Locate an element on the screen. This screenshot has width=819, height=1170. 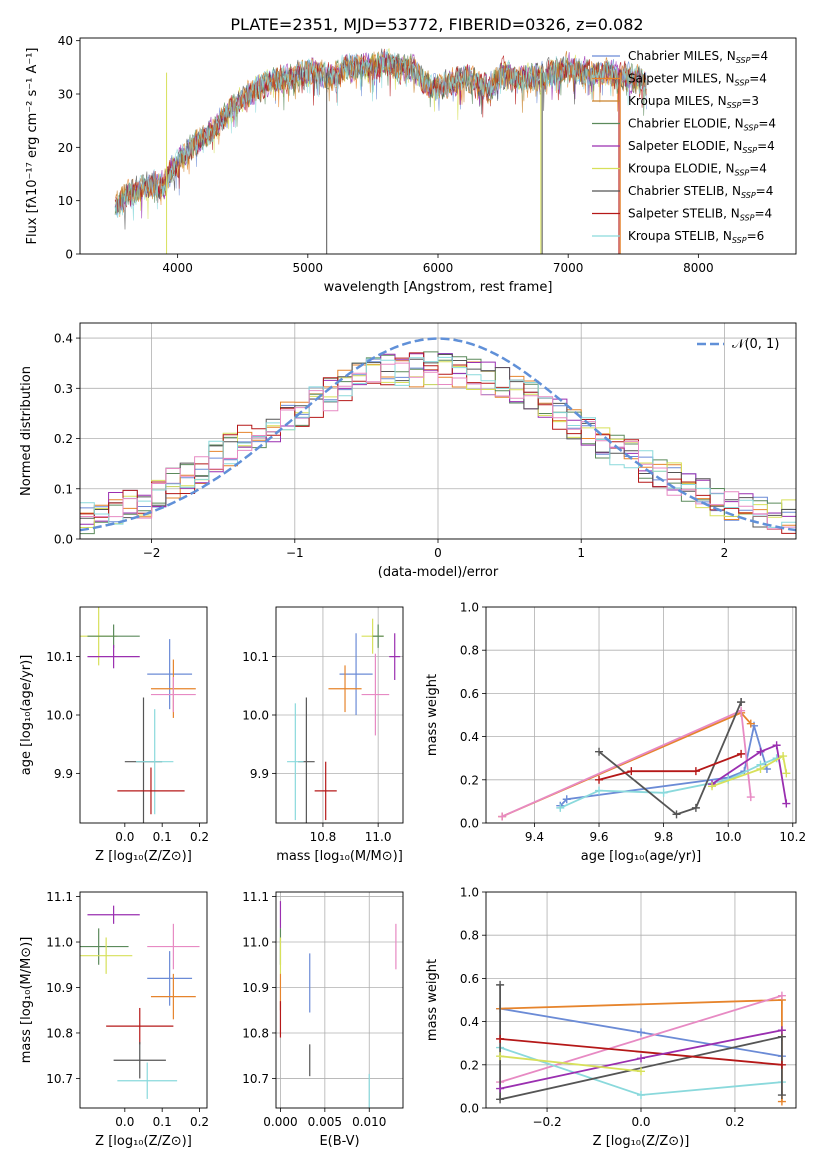
x-tick-label: 4000 is located at coordinates (177, 268).